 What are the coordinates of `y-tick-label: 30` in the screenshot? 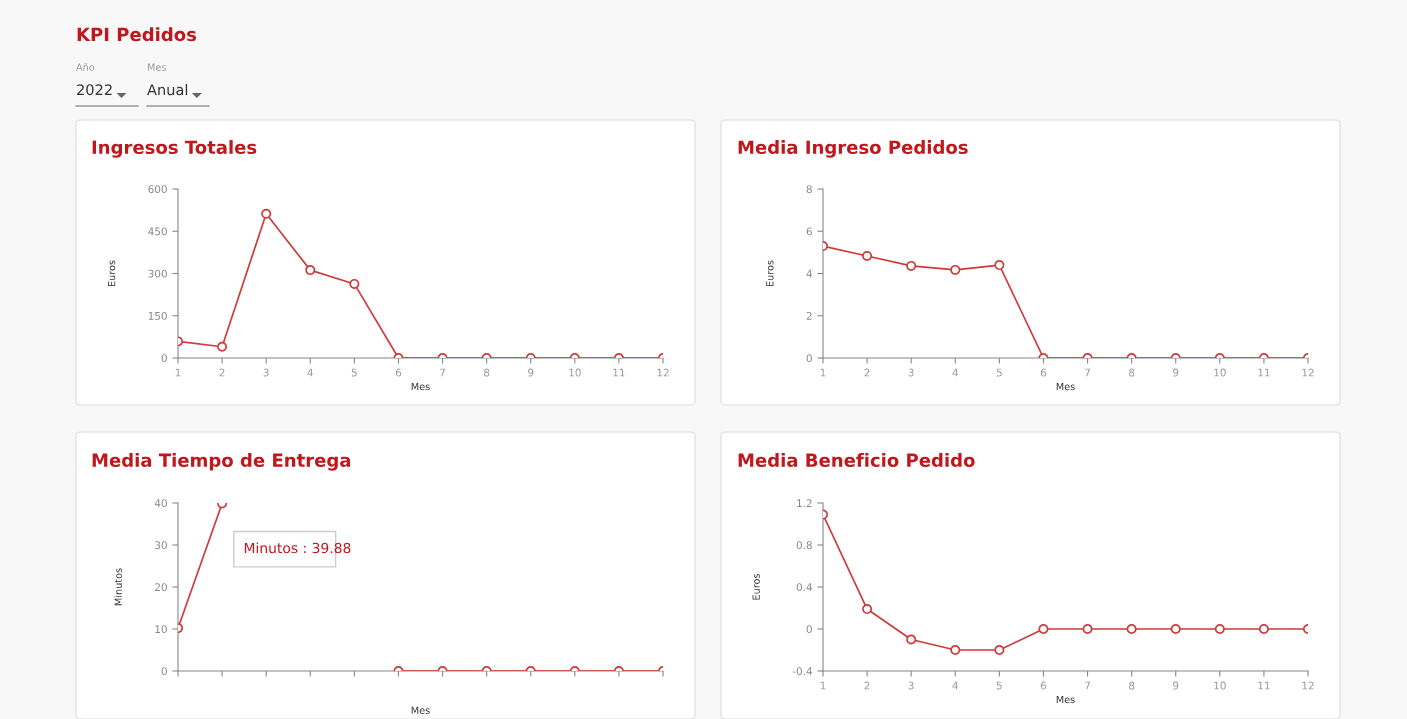 It's located at (161, 545).